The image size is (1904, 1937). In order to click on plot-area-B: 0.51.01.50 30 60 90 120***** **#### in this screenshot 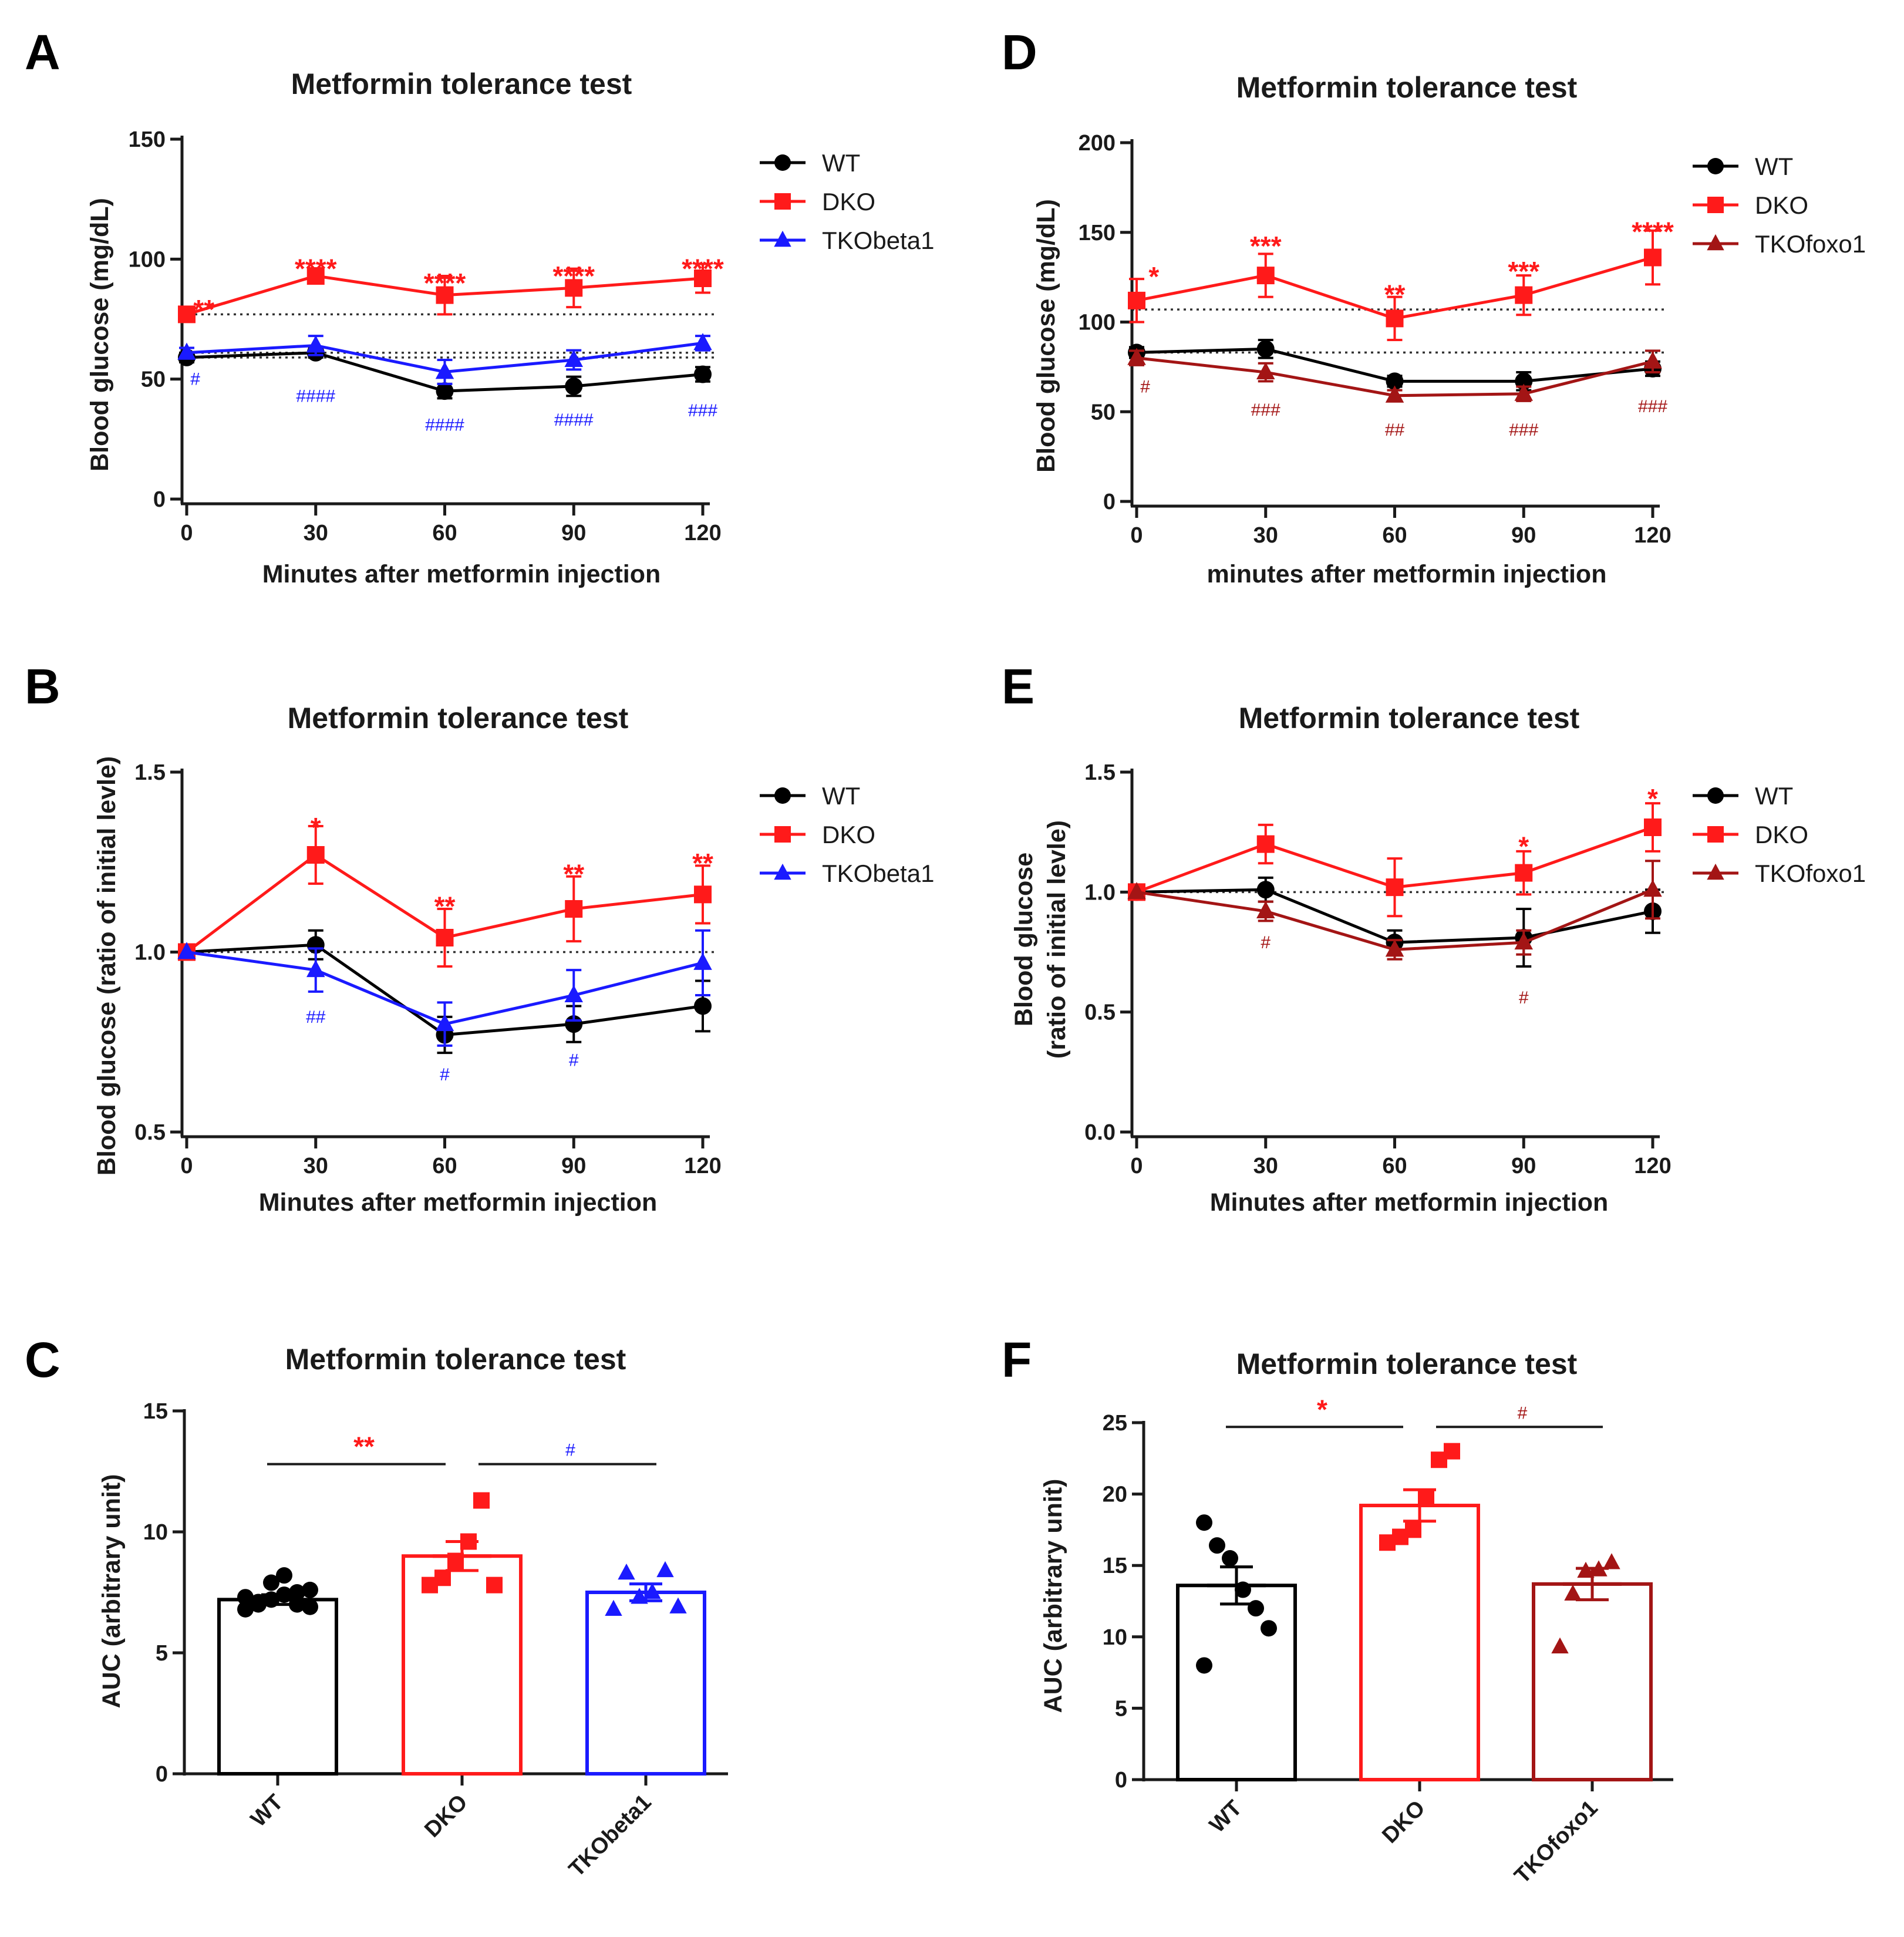, I will do `click(428, 969)`.